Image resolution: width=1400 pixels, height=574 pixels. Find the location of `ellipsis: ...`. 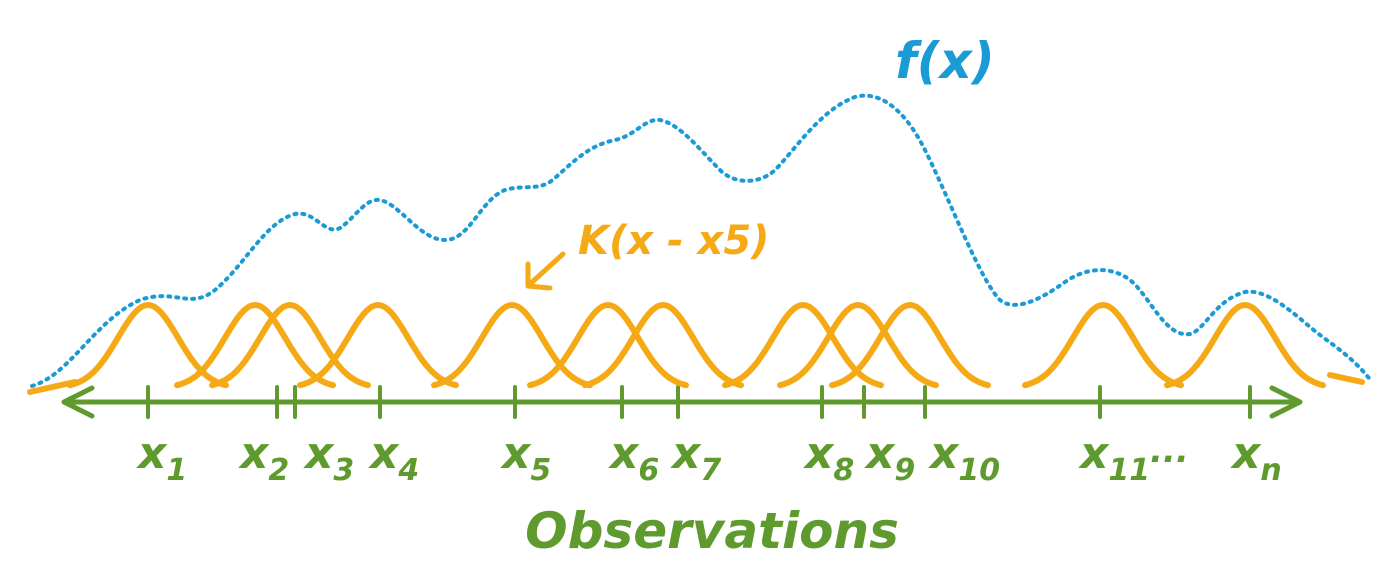

ellipsis: ... is located at coordinates (1169, 451).